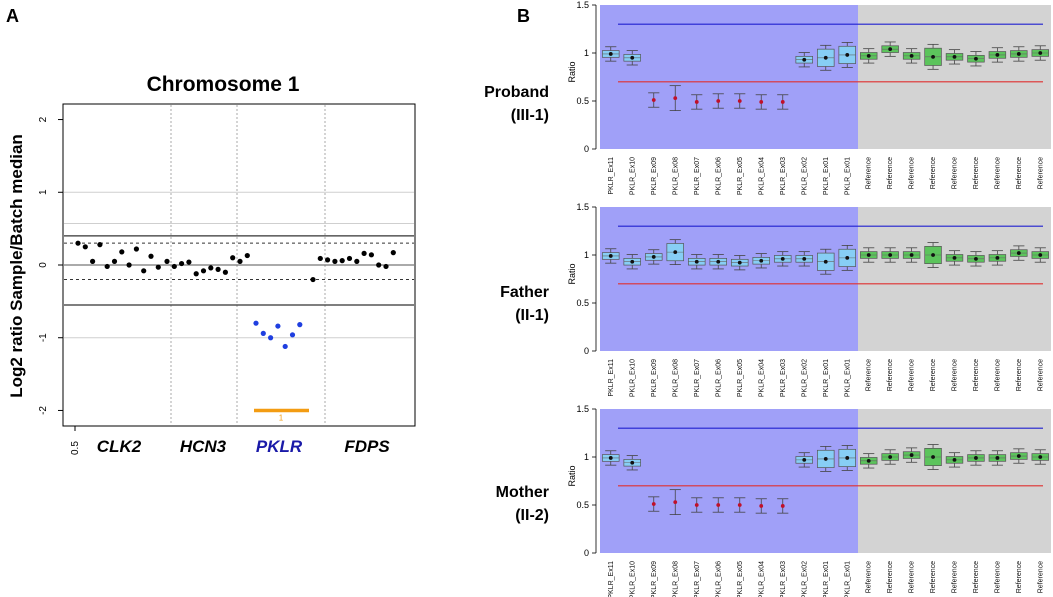  Describe the element at coordinates (43, 410) in the screenshot. I see `y-tick-label: -2` at that location.